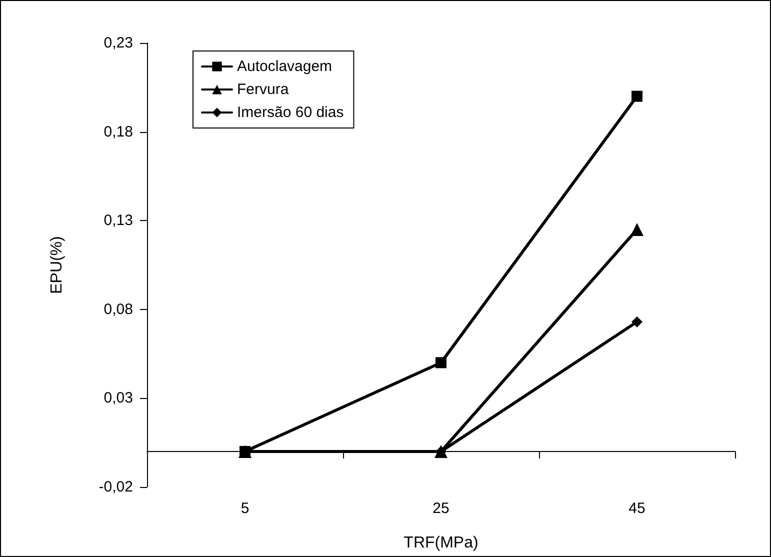 The image size is (771, 557). I want to click on y-tick-label: 0,18, so click(118, 131).